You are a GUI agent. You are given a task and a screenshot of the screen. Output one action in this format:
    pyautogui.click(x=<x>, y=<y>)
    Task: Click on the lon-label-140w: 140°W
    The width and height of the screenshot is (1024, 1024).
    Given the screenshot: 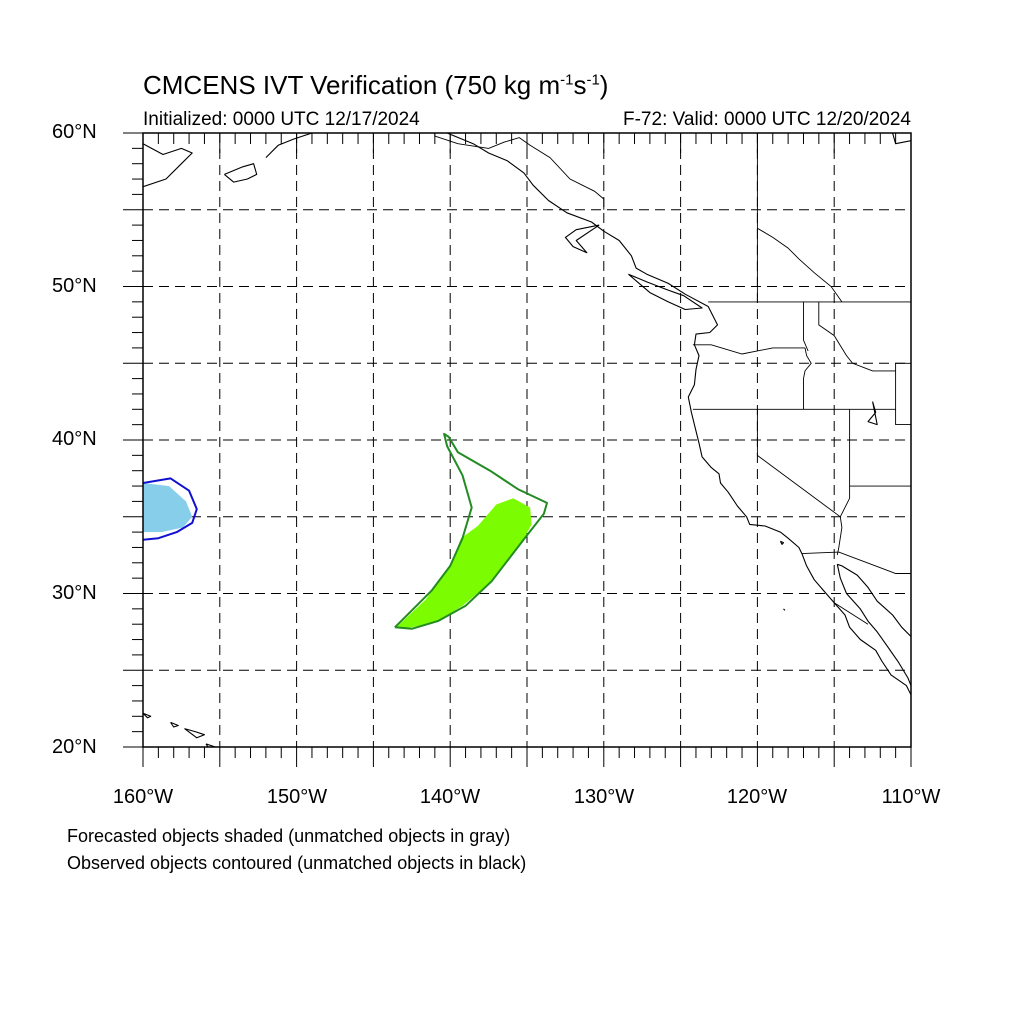 What is the action you would take?
    pyautogui.click(x=450, y=797)
    